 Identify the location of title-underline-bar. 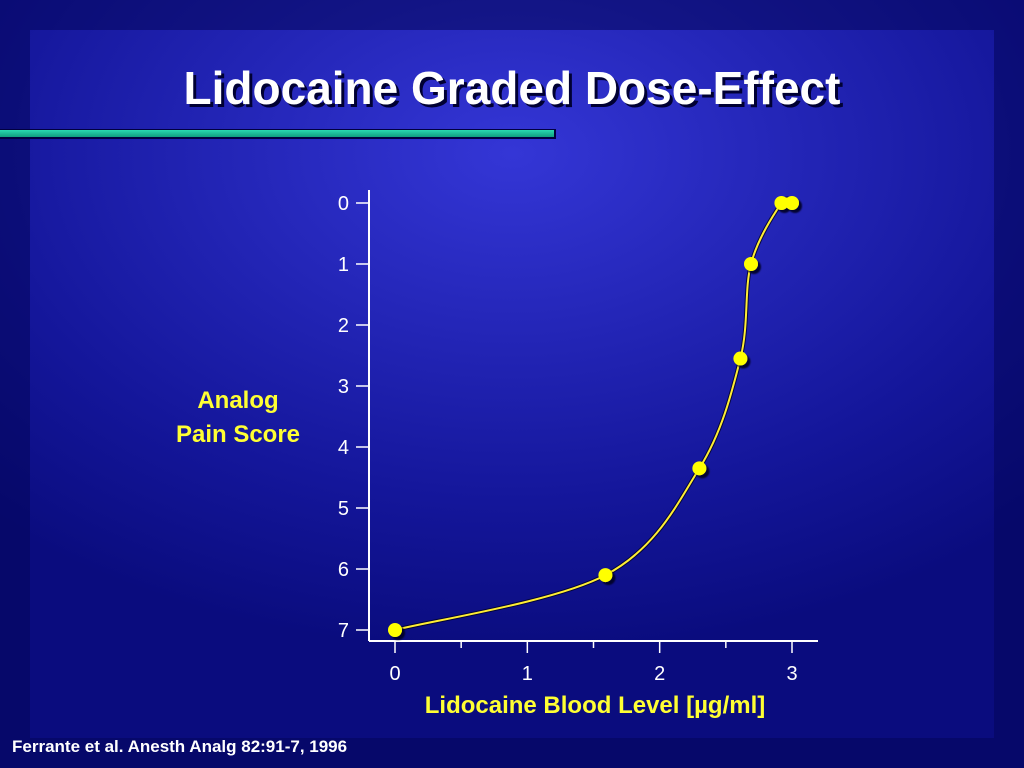
(278, 134).